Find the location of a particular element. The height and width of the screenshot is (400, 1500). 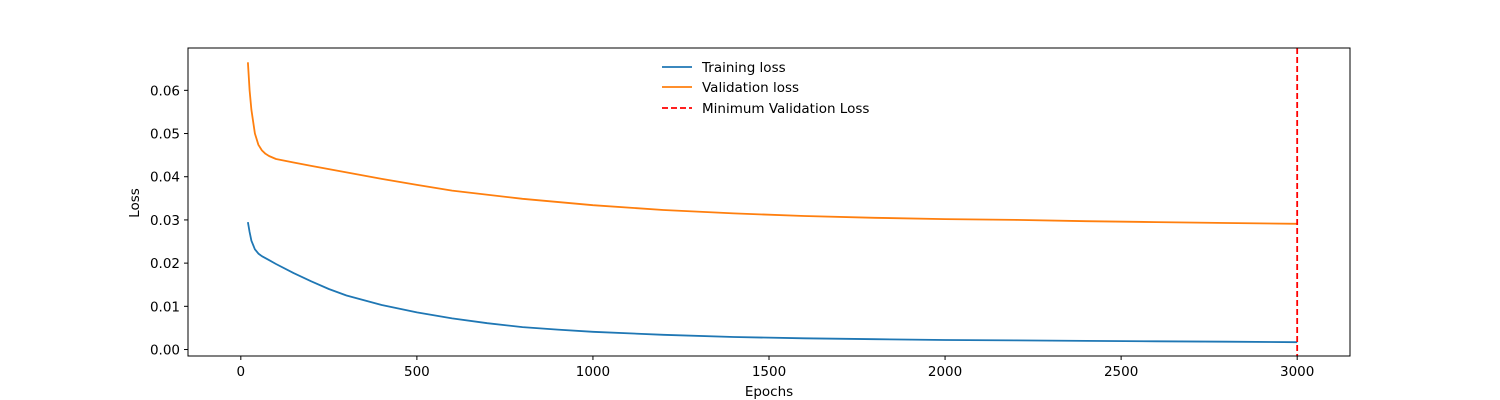

y-axis-ticks: 0.00 0.01 0.02 0.03 0.04 0.05 0.06 is located at coordinates (169, 221).